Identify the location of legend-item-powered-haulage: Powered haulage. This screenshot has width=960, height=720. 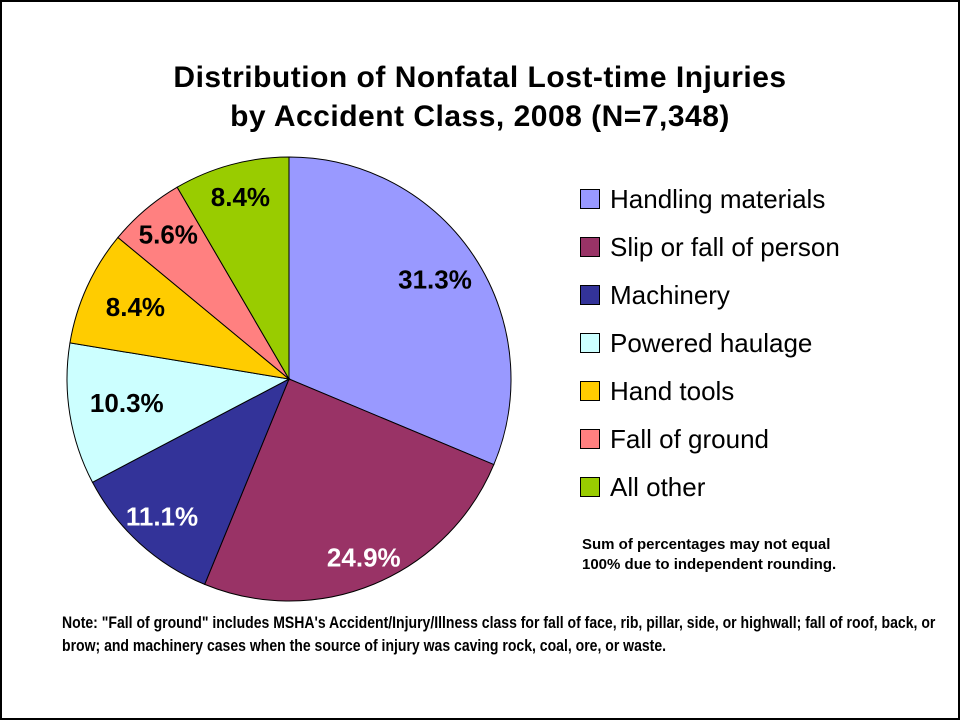
(710, 343).